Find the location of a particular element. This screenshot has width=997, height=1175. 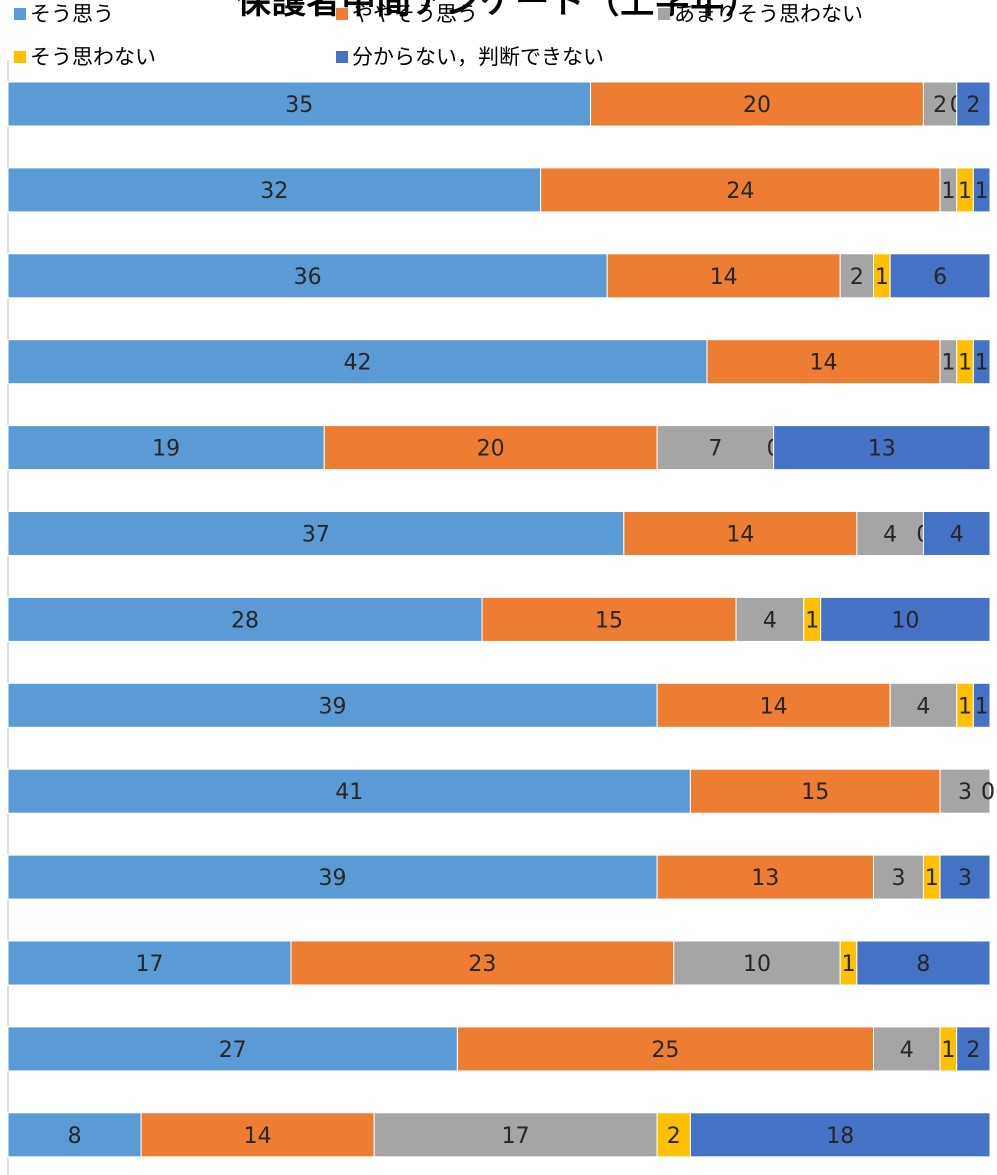

data-label-r13-s3: 17 is located at coordinates (516, 1136).